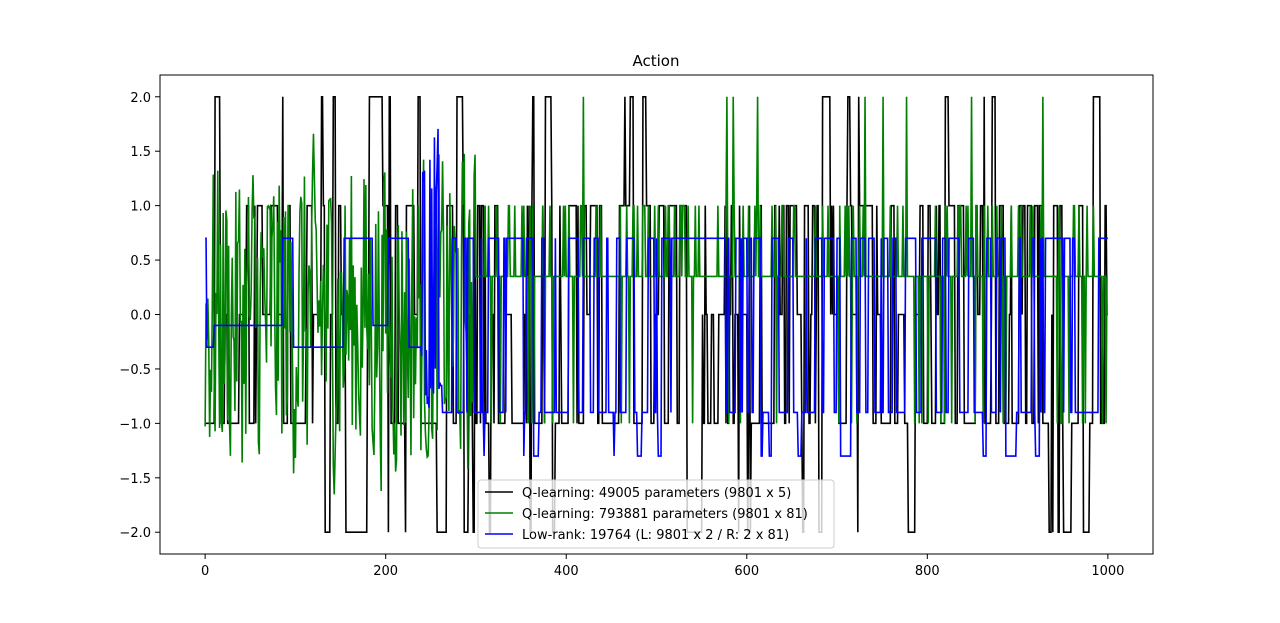  What do you see at coordinates (135, 479) in the screenshot?
I see `y-tick-label: −1.5` at bounding box center [135, 479].